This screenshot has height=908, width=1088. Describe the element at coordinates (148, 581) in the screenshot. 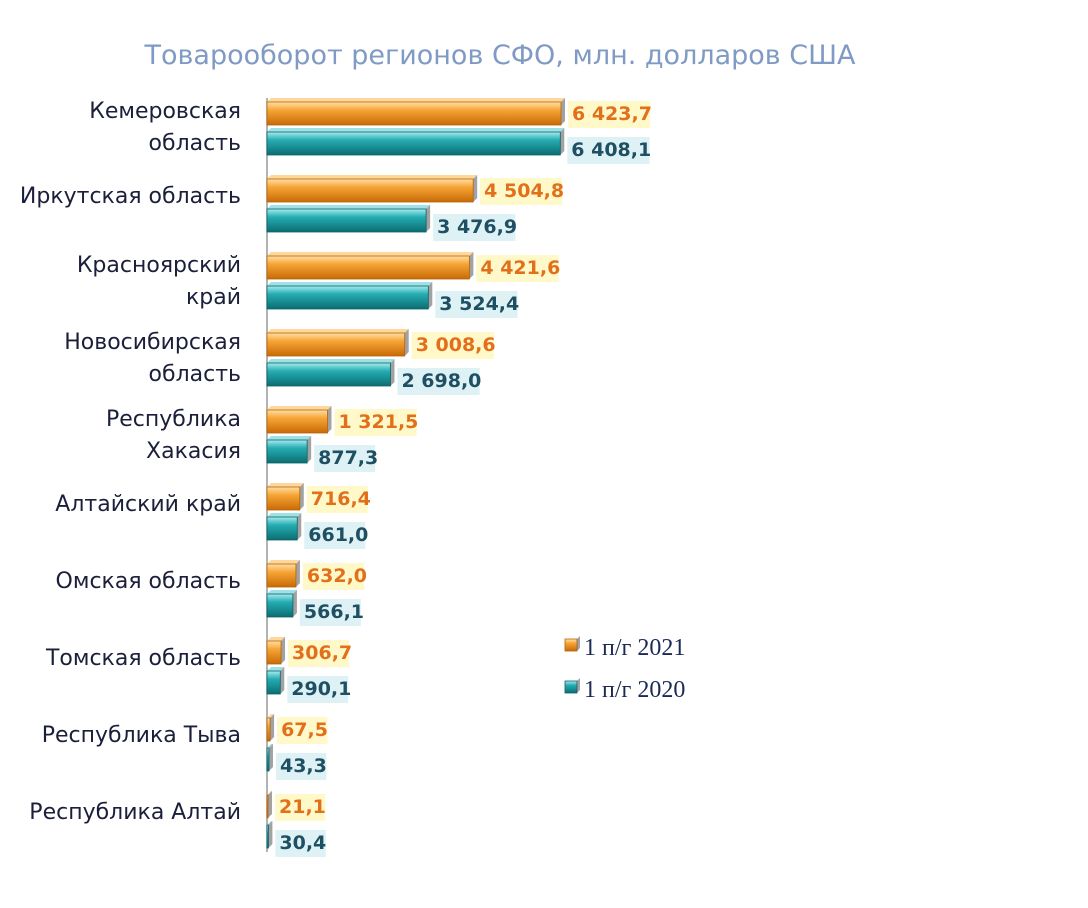

I see `category-label: Омская область` at that location.